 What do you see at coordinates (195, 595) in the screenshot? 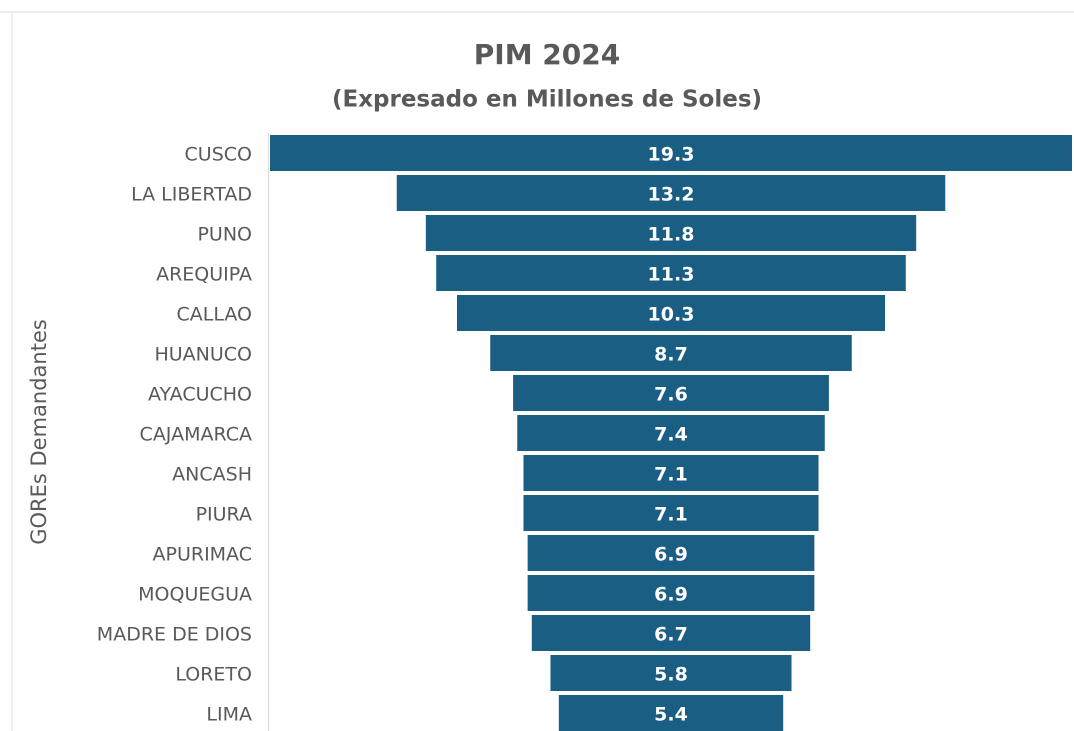
I see `category-label: MOQUEGUA` at bounding box center [195, 595].